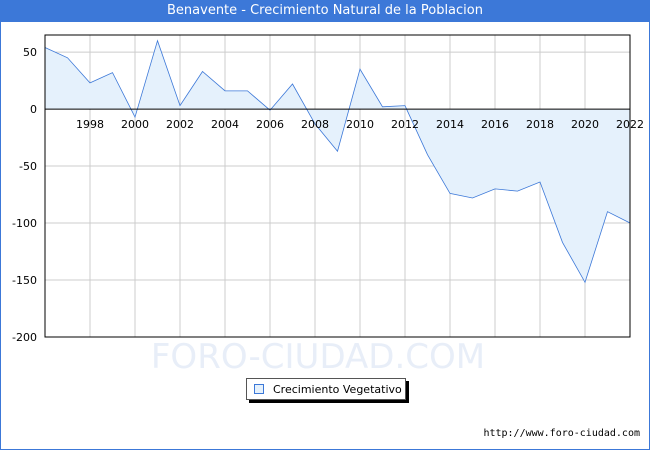 This screenshot has width=650, height=450. What do you see at coordinates (259, 389) in the screenshot?
I see `legend-swatch` at bounding box center [259, 389].